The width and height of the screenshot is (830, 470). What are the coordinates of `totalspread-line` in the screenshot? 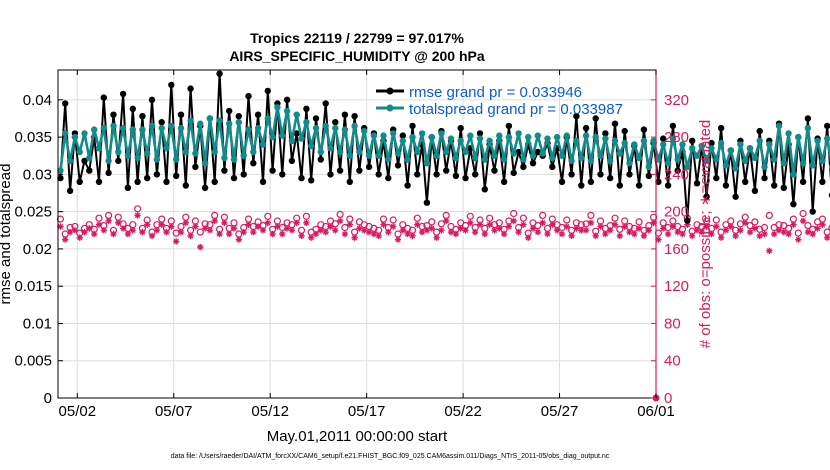 It's located at (444, 141).